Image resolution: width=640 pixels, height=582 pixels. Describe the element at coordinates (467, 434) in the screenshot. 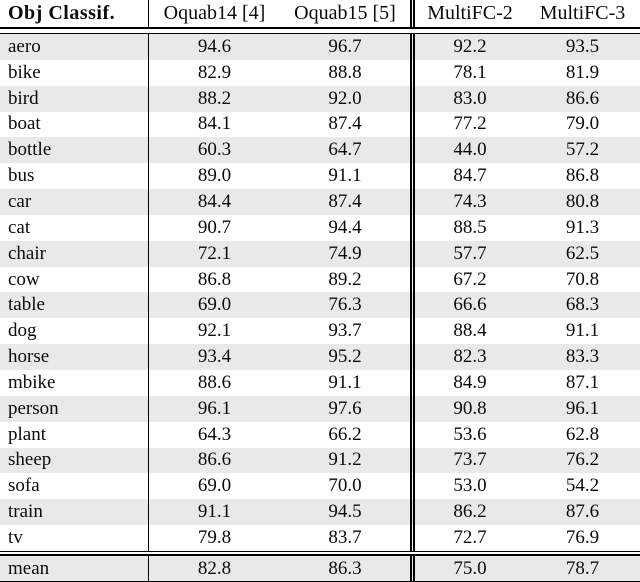

I see `cell-value: 53.6` at that location.